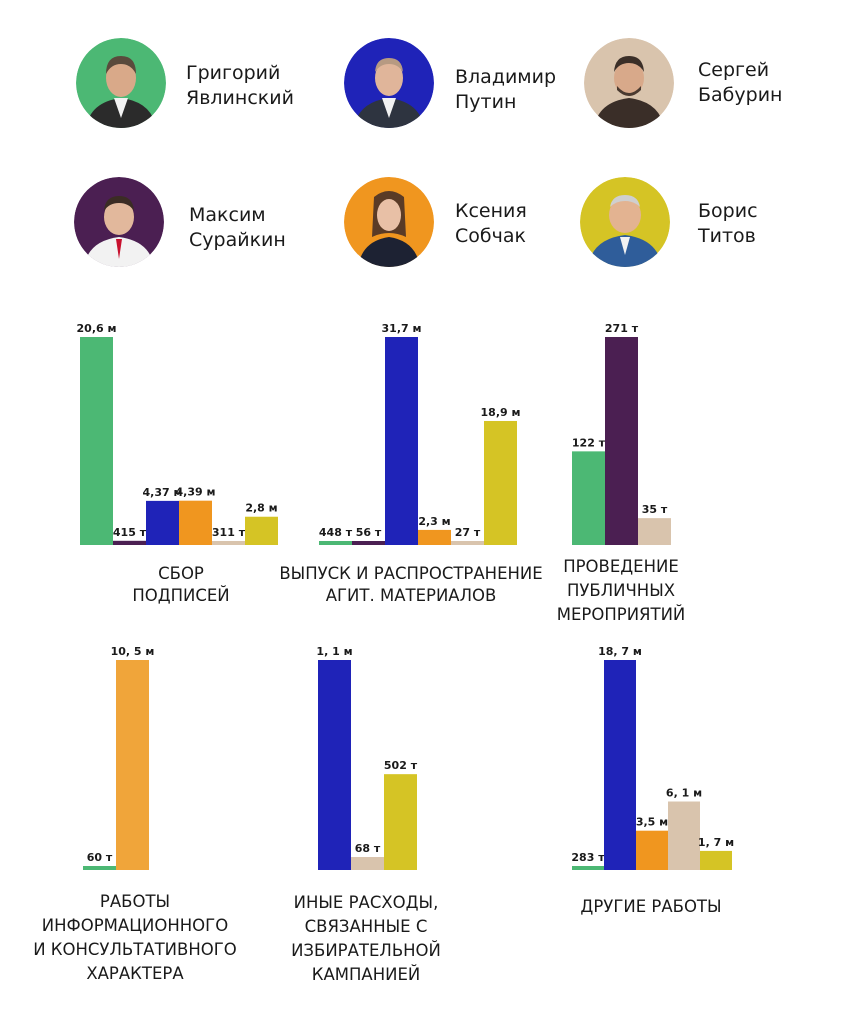 Image resolution: width=864 pixels, height=1024 pixels. I want to click on bar-value-label: 20,6 м, so click(97, 328).